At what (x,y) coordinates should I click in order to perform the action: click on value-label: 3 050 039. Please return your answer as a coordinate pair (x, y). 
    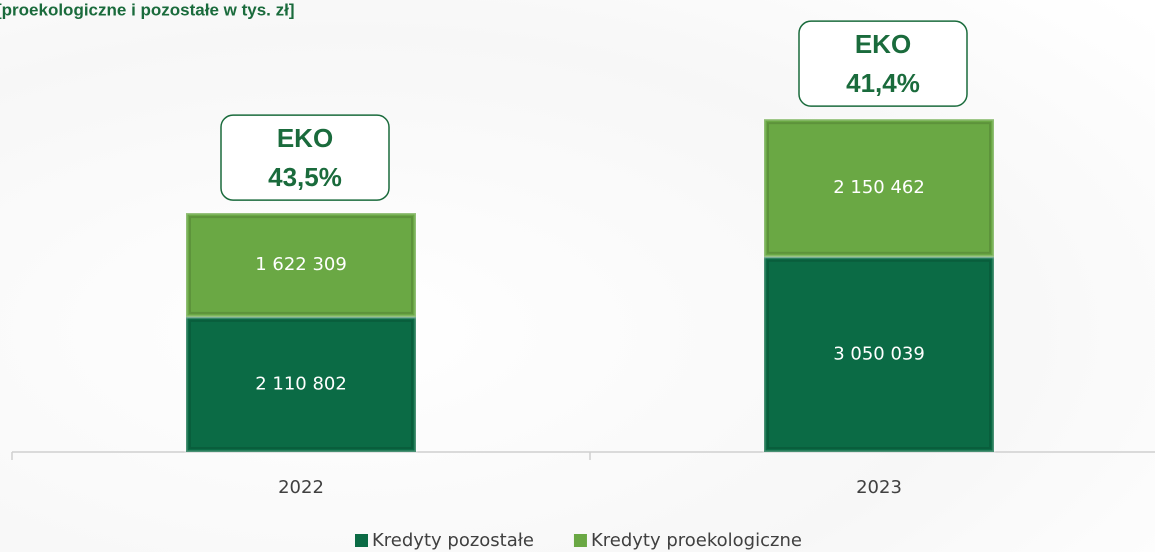
    Looking at the image, I should click on (879, 353).